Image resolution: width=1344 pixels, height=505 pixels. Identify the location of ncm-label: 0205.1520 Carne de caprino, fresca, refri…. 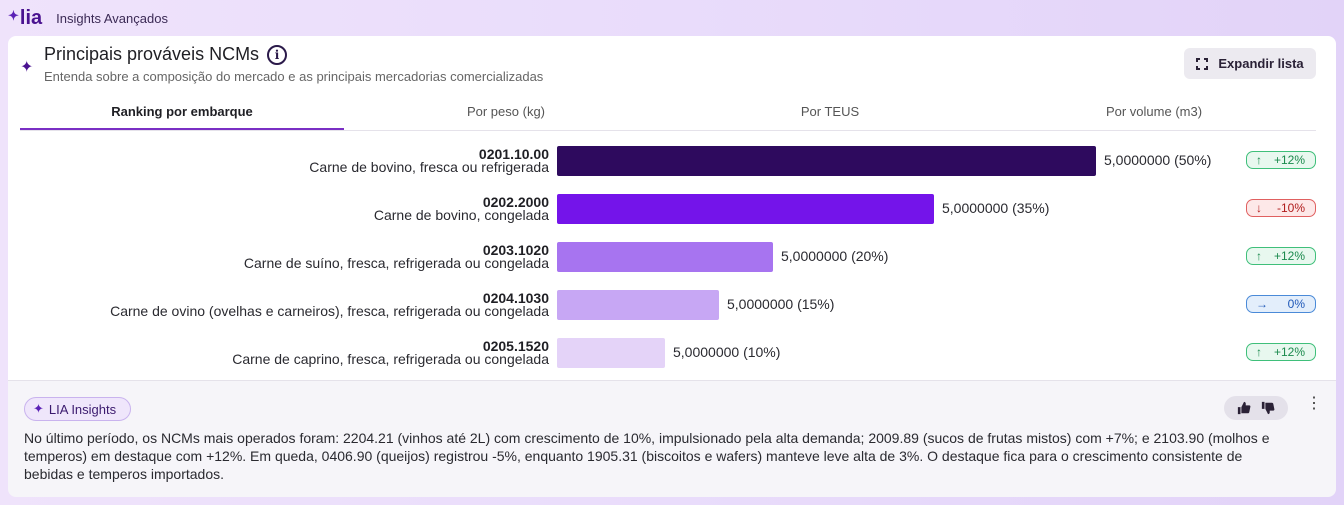
(390, 352).